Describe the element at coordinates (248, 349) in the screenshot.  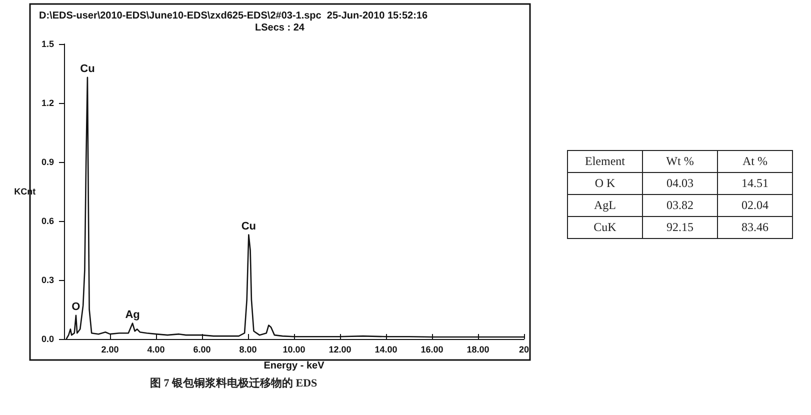
I see `x-tick-label: 8.00` at that location.